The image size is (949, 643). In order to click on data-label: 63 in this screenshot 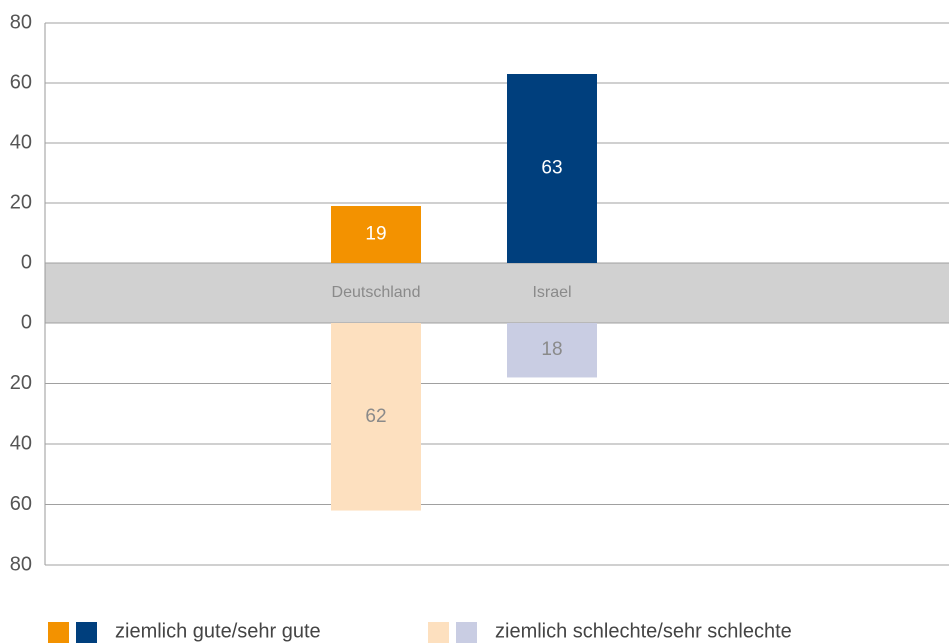, I will do `click(551, 168)`.